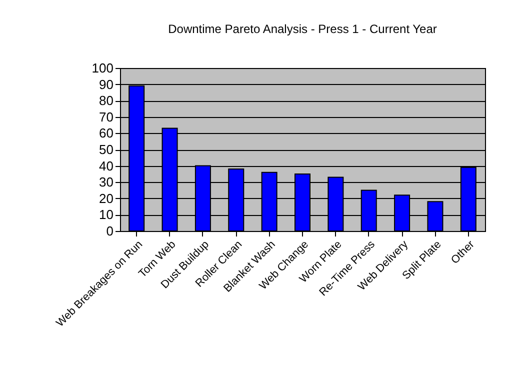  I want to click on y-tick-label: 80, so click(106, 100).